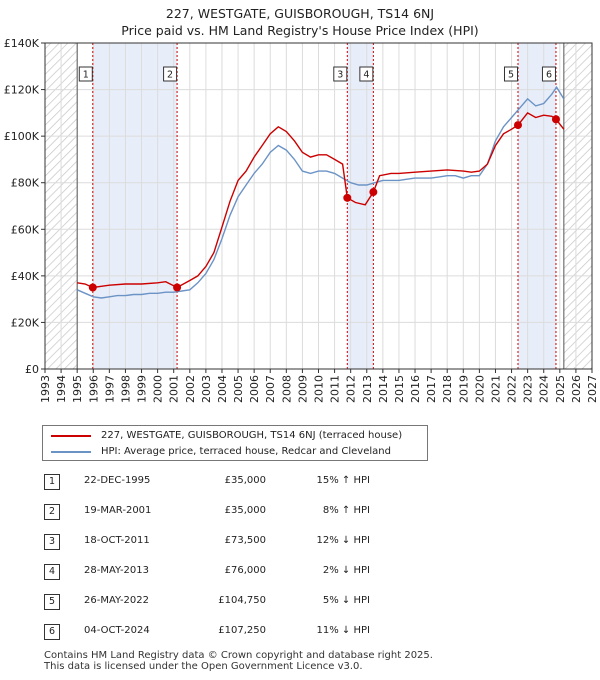  I want to click on y-tick-label: £120K, so click(22, 90).